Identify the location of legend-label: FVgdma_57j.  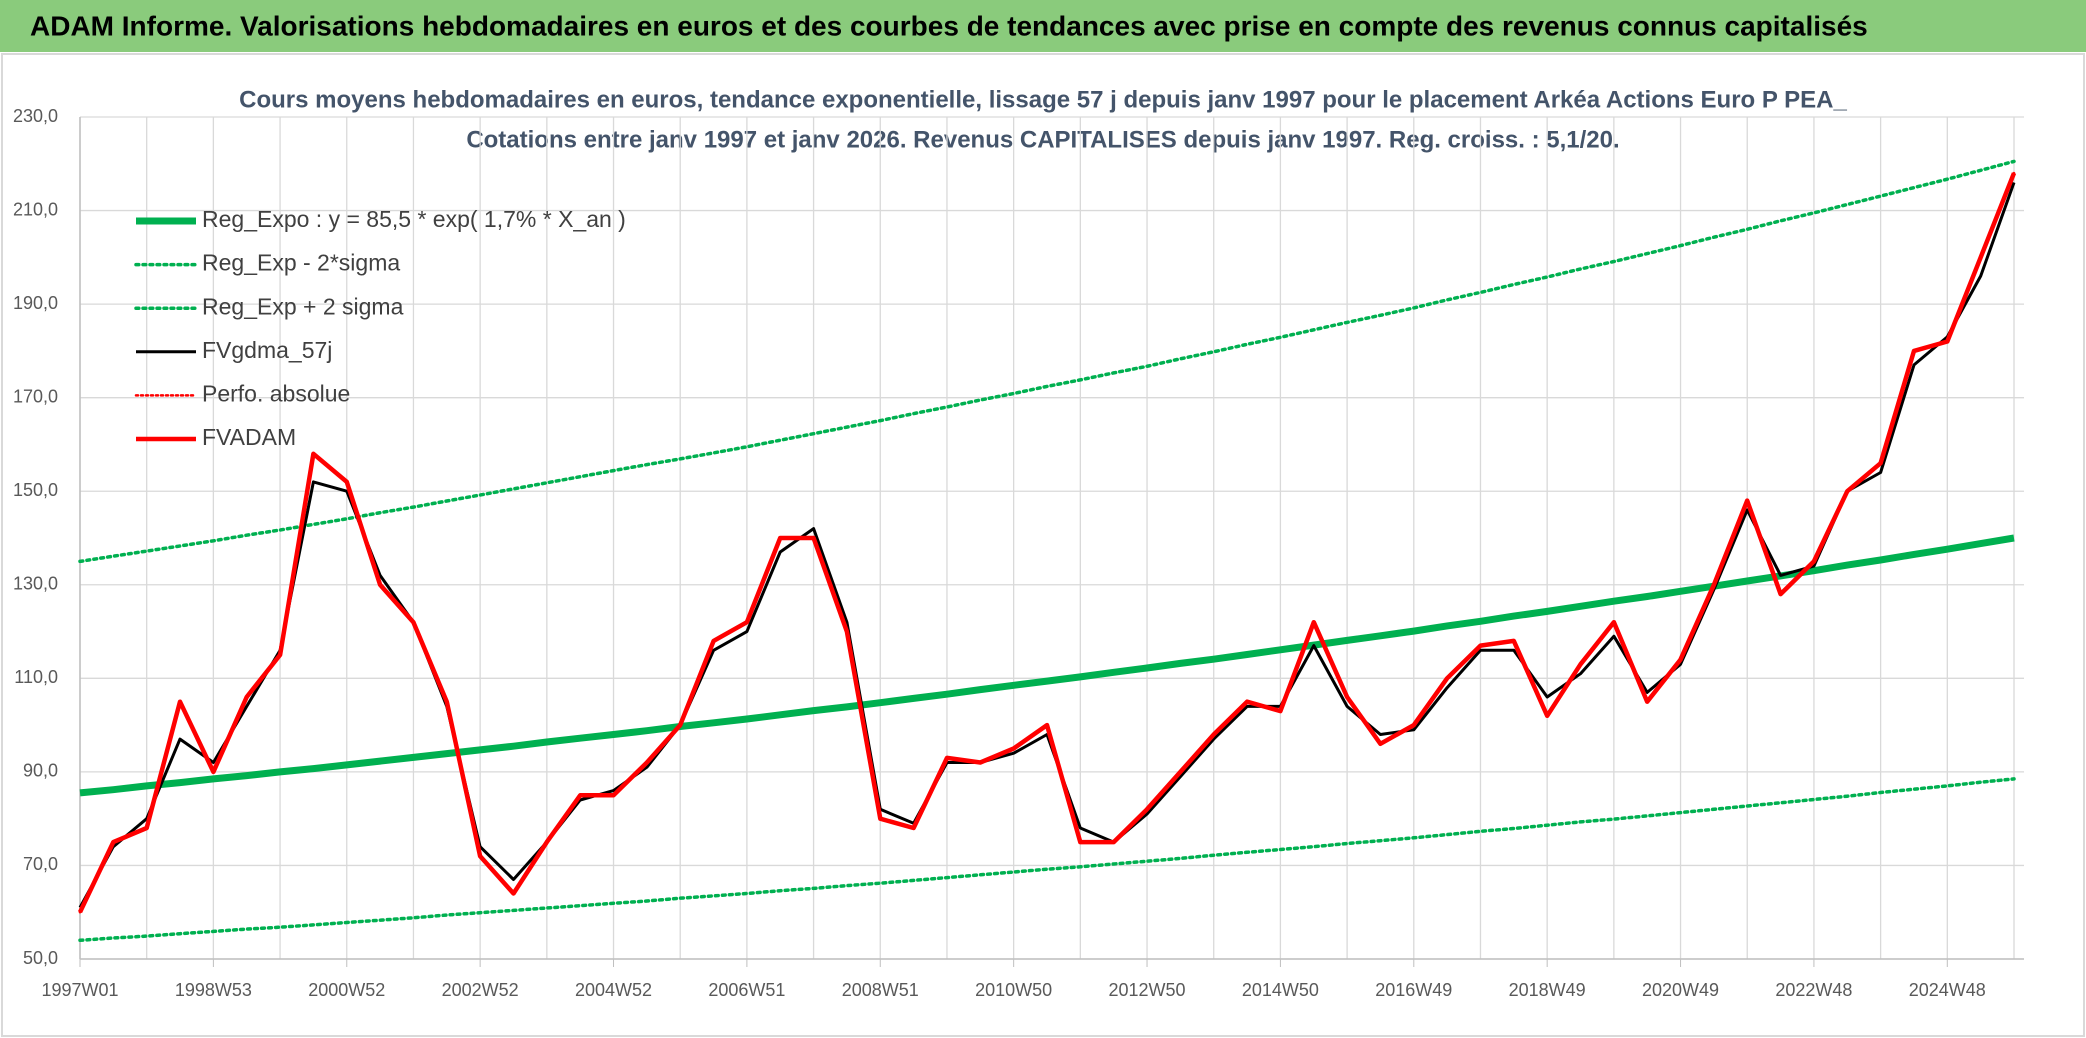
(267, 350).